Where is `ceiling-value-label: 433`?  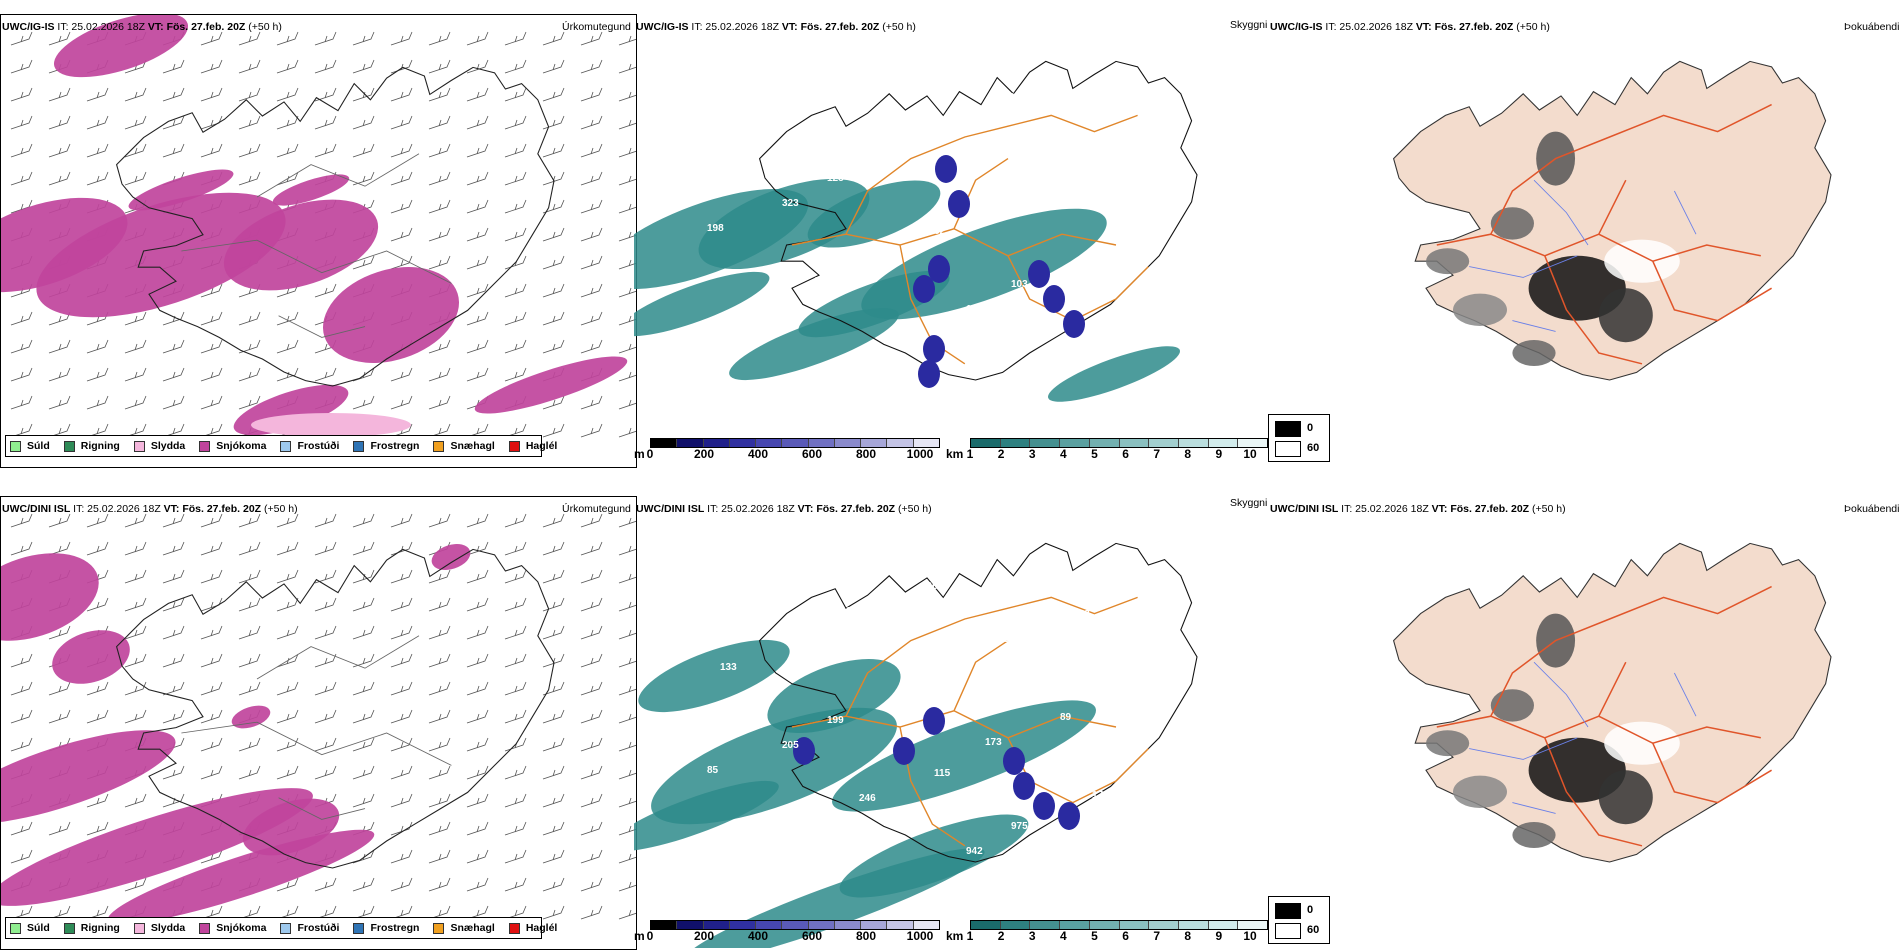 ceiling-value-label: 433 is located at coordinates (1006, 639).